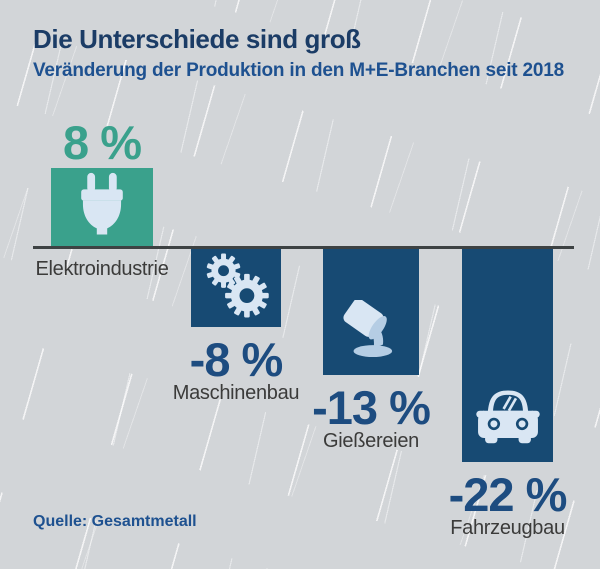  What do you see at coordinates (508, 495) in the screenshot?
I see `value-label-fahrzeugbau: -22 %` at bounding box center [508, 495].